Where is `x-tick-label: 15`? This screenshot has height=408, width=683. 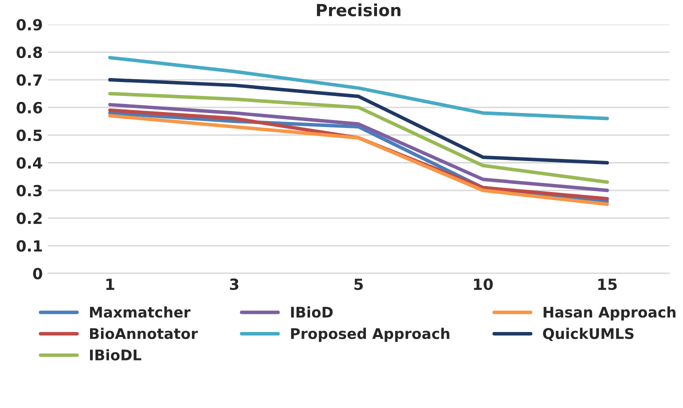 x-tick-label: 15 is located at coordinates (607, 284).